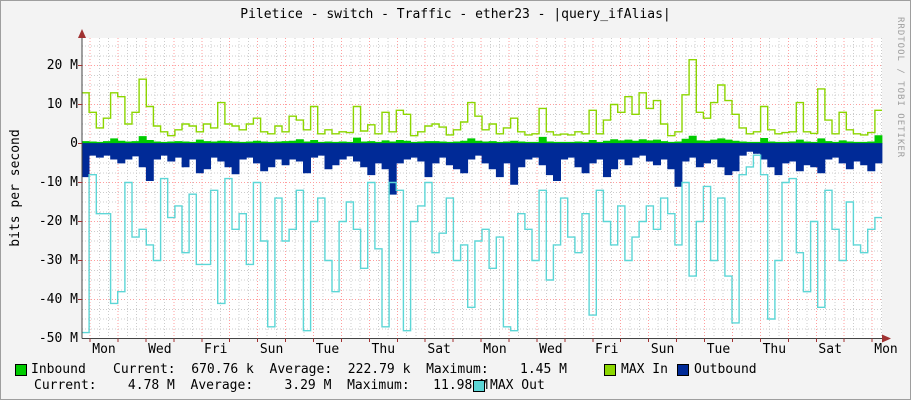  What do you see at coordinates (58, 369) in the screenshot?
I see `legend-inbound-label: Inbound` at bounding box center [58, 369].